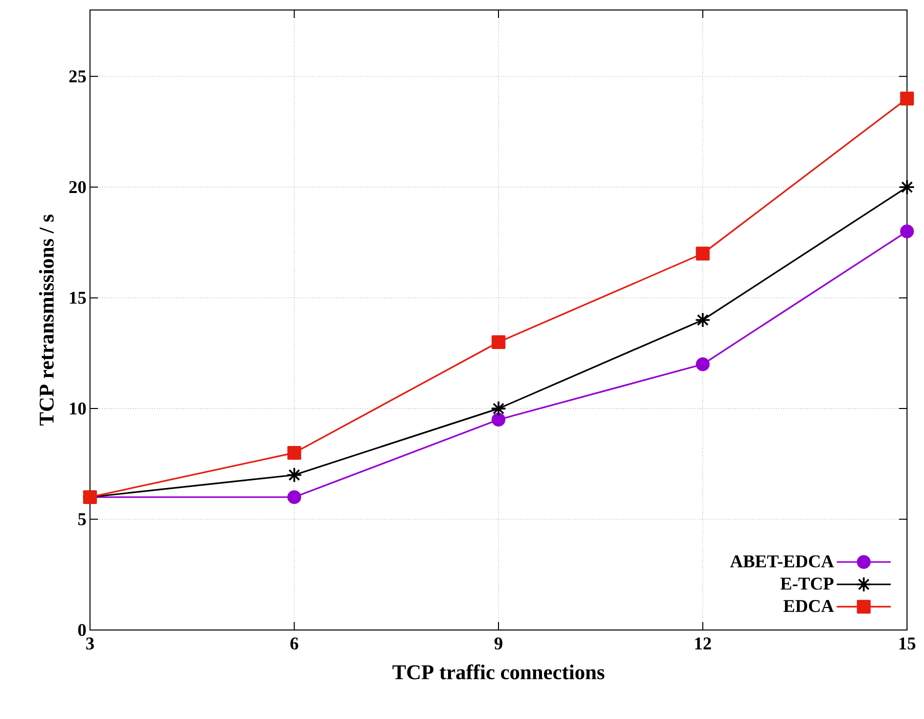 The height and width of the screenshot is (719, 924). What do you see at coordinates (77, 76) in the screenshot?
I see `y-tick-label: 25` at bounding box center [77, 76].